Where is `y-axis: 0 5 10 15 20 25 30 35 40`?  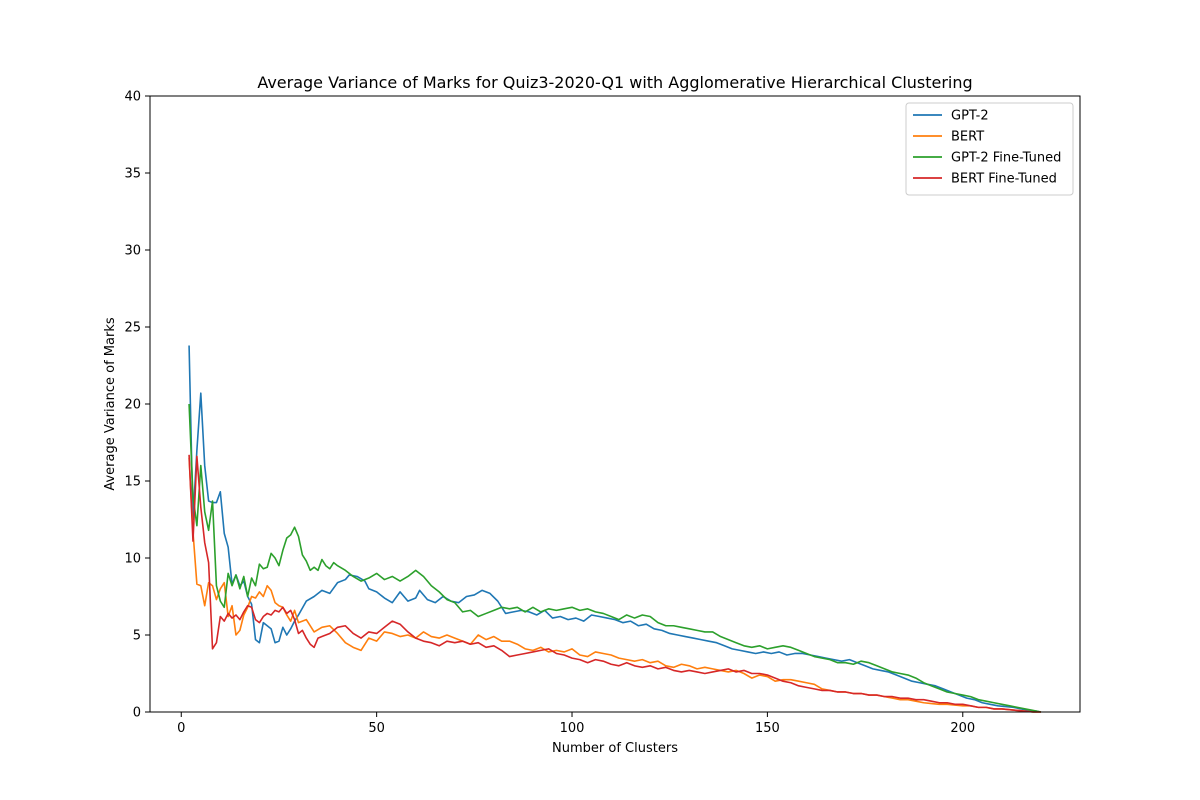
y-axis: 0 5 10 15 20 25 30 35 40 is located at coordinates (137, 405).